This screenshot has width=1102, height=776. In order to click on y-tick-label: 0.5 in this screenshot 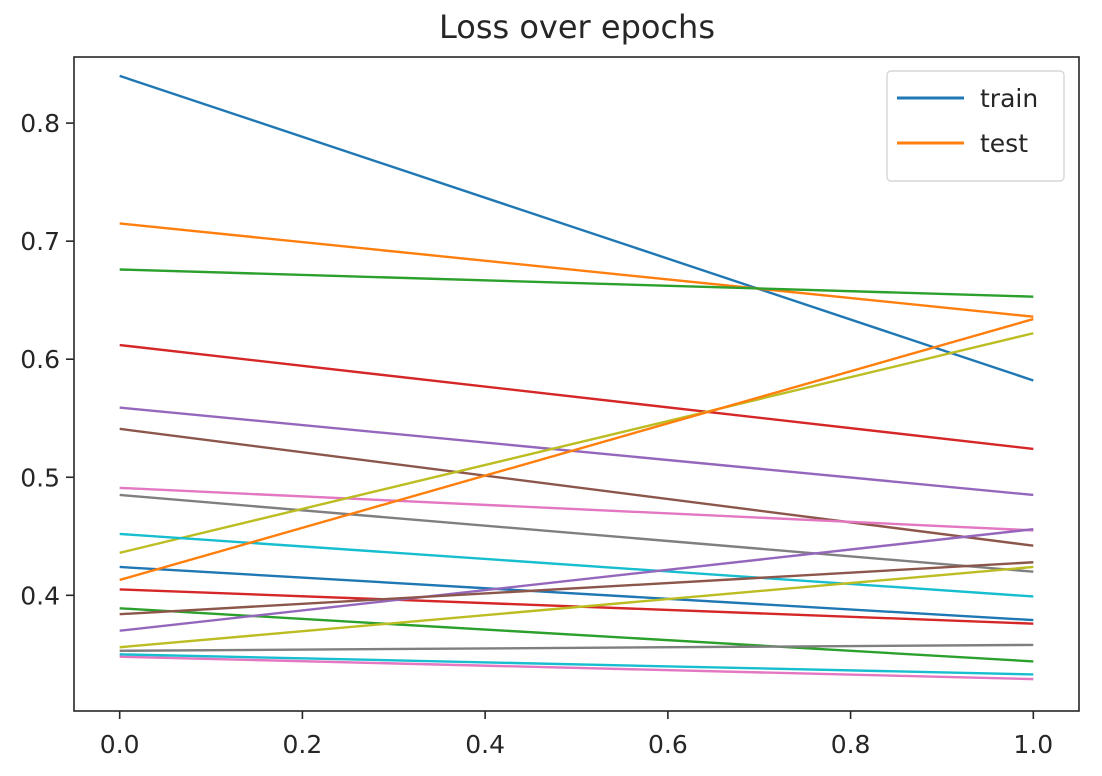, I will do `click(40, 477)`.